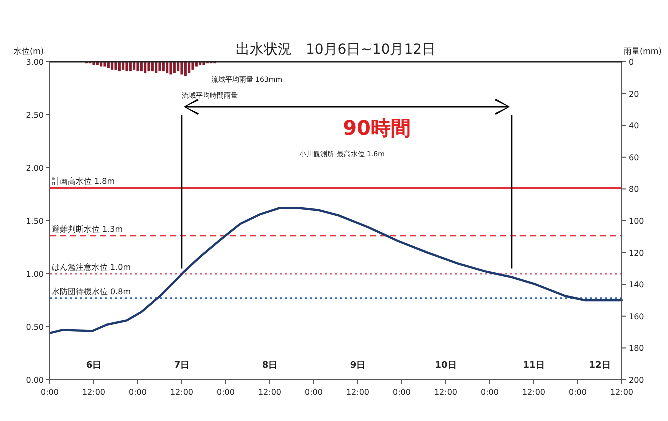 This screenshot has height=421, width=668. What do you see at coordinates (600, 365) in the screenshot?
I see `annotation: 12日` at bounding box center [600, 365].